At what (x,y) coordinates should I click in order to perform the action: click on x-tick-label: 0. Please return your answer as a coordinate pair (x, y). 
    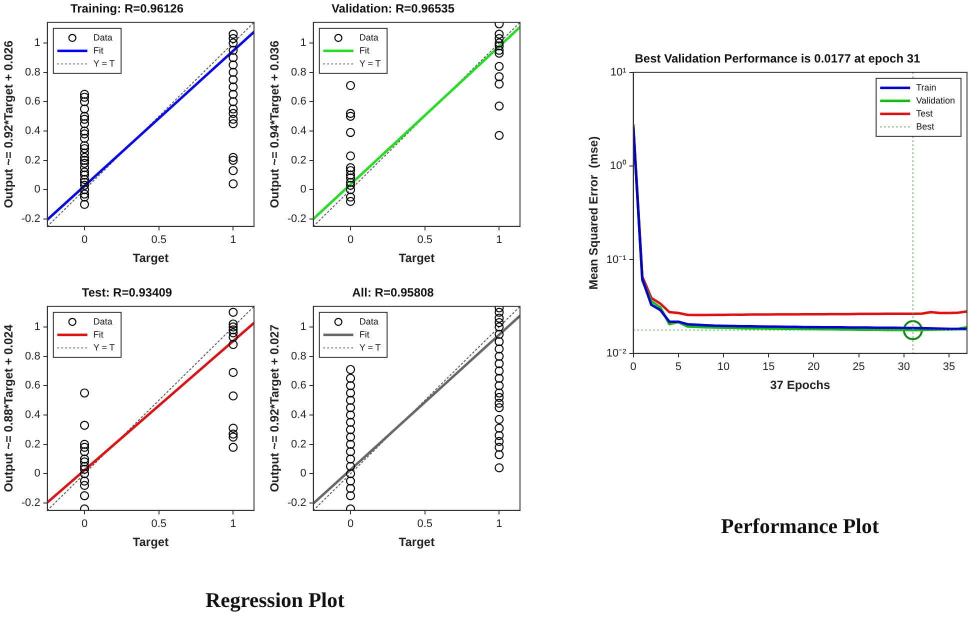
    Looking at the image, I should click on (84, 524).